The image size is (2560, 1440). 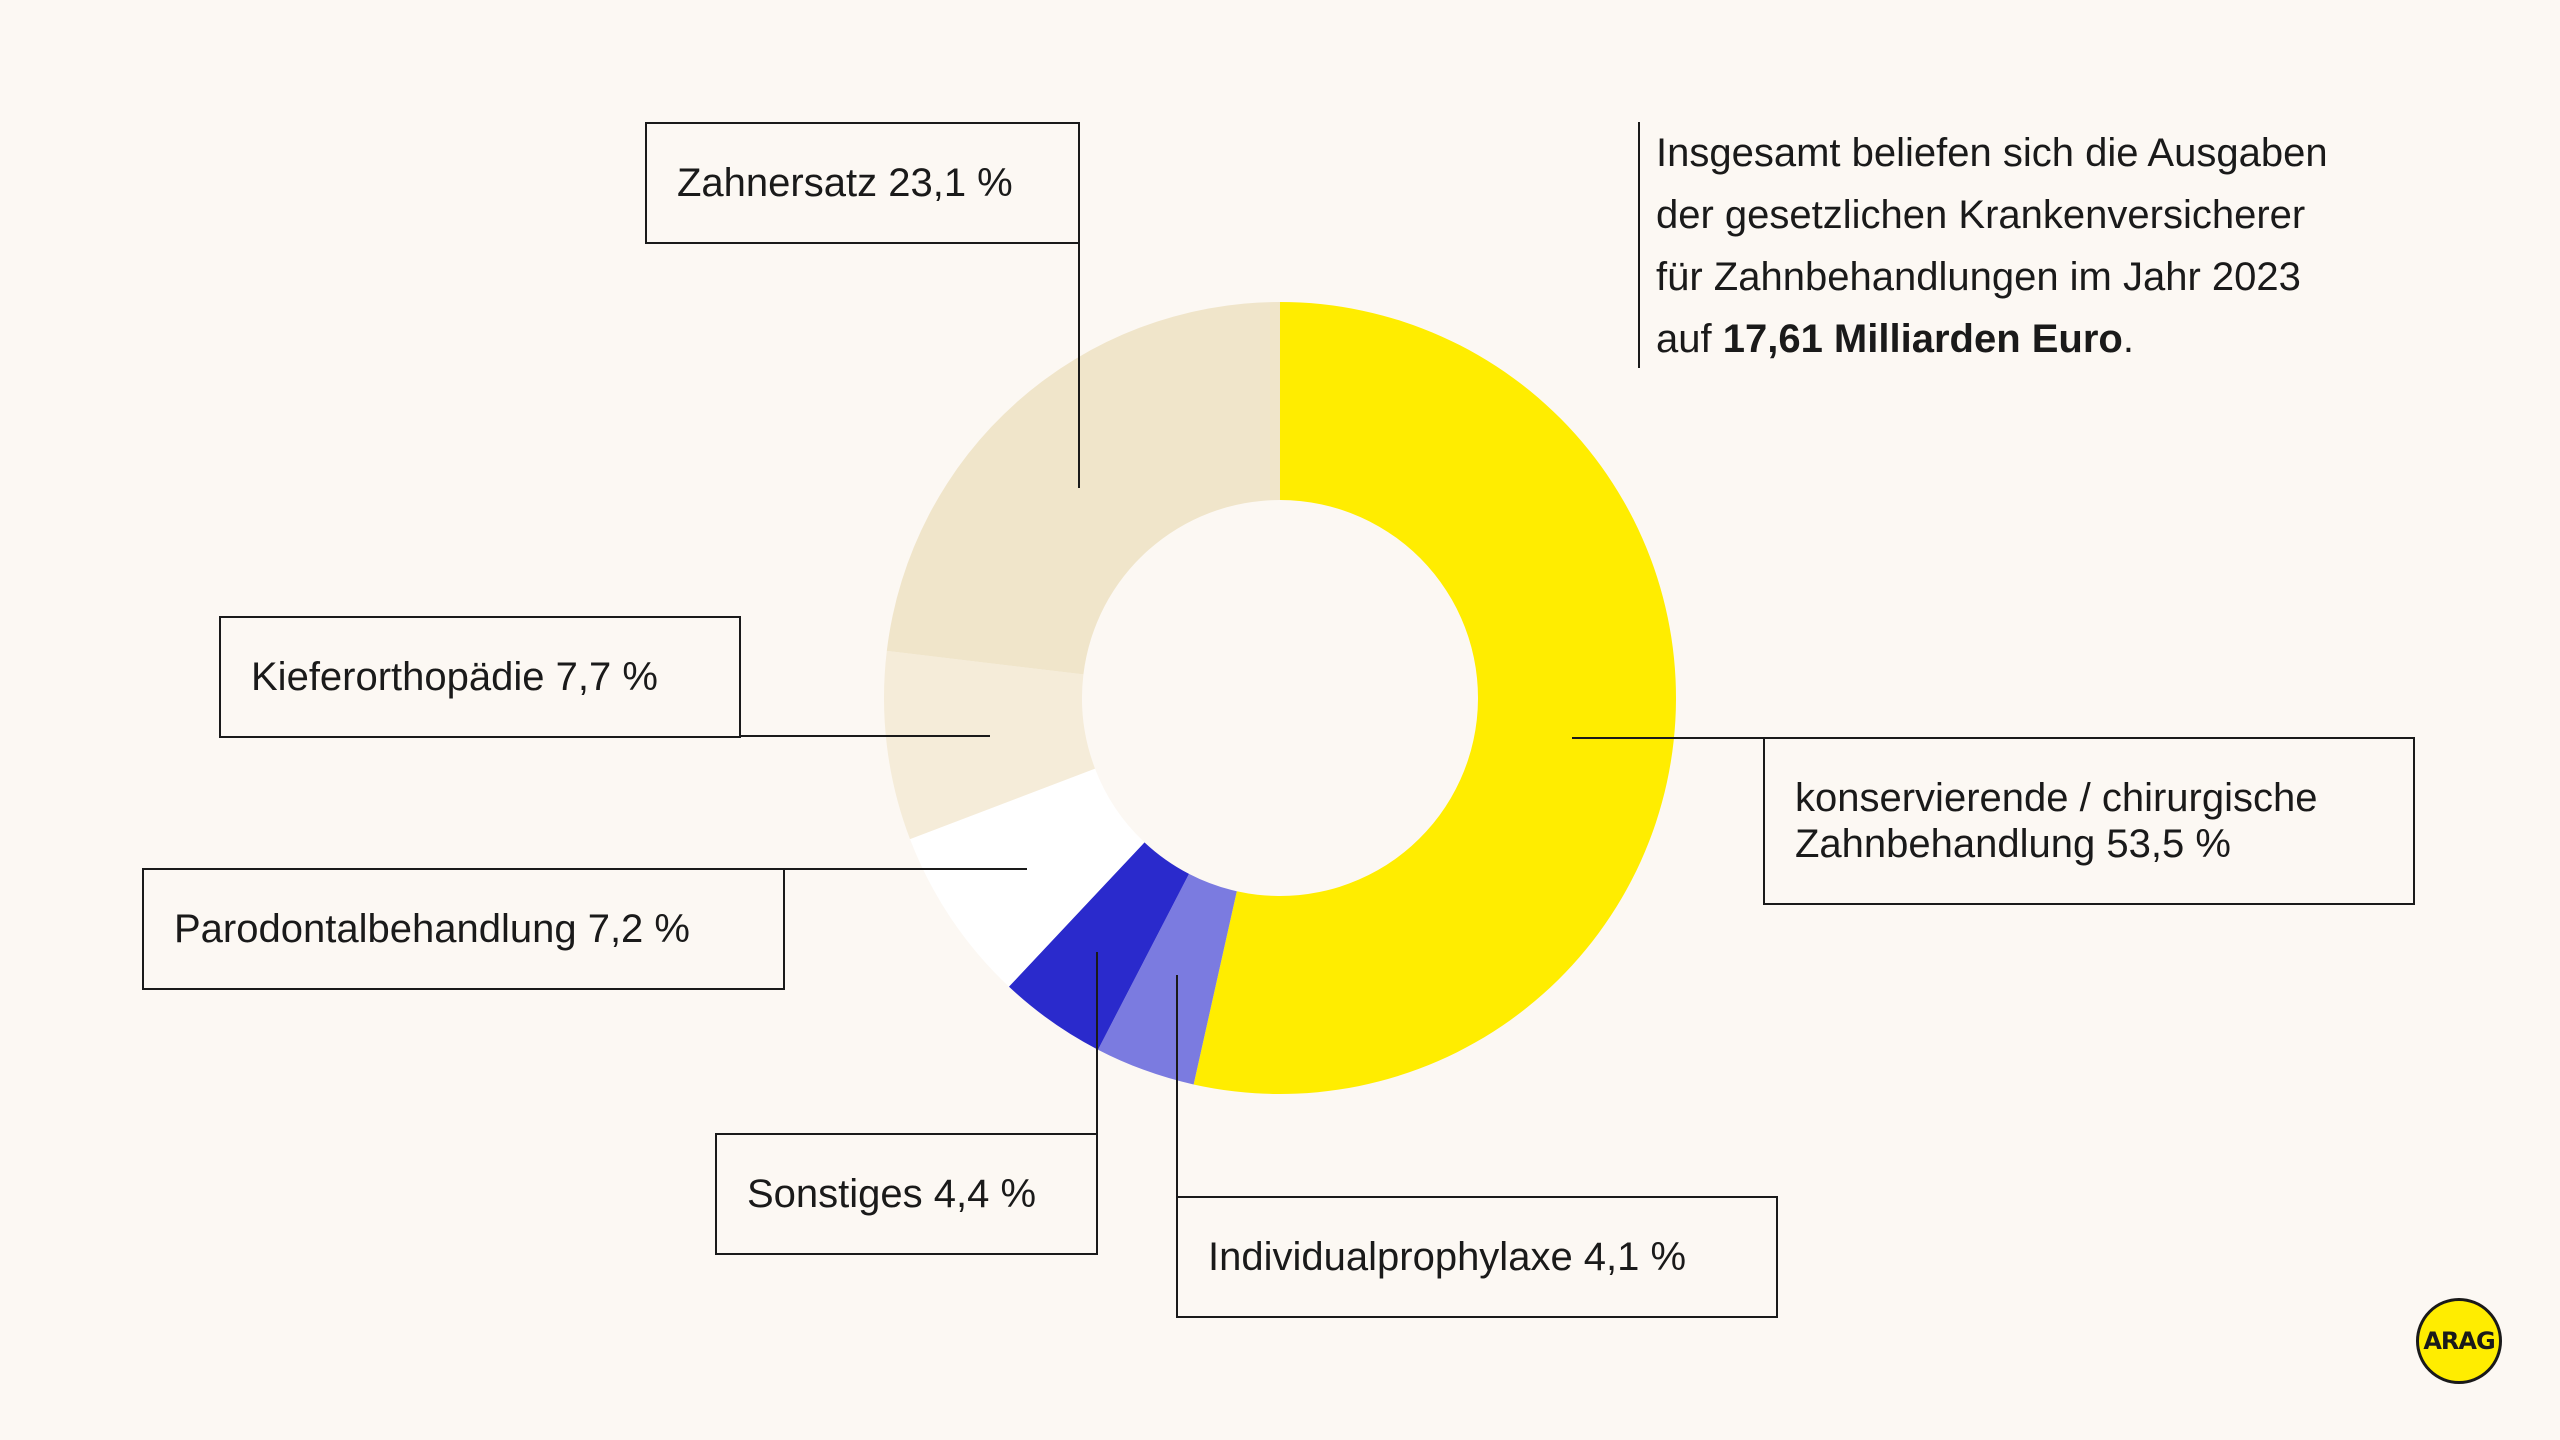 What do you see at coordinates (432, 929) in the screenshot?
I see `label-parodontalbehandlung-text: Parodontalbehandlung 7,2 %` at bounding box center [432, 929].